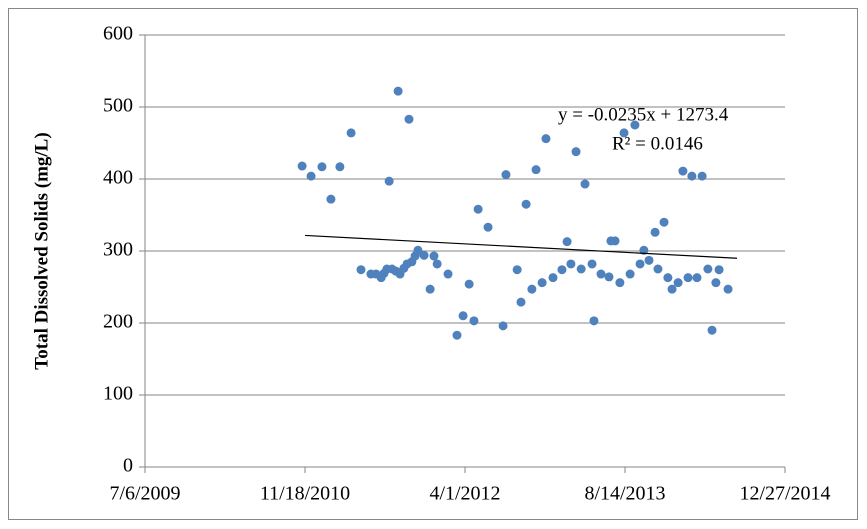  Describe the element at coordinates (521, 246) in the screenshot. I see `trendline` at that location.